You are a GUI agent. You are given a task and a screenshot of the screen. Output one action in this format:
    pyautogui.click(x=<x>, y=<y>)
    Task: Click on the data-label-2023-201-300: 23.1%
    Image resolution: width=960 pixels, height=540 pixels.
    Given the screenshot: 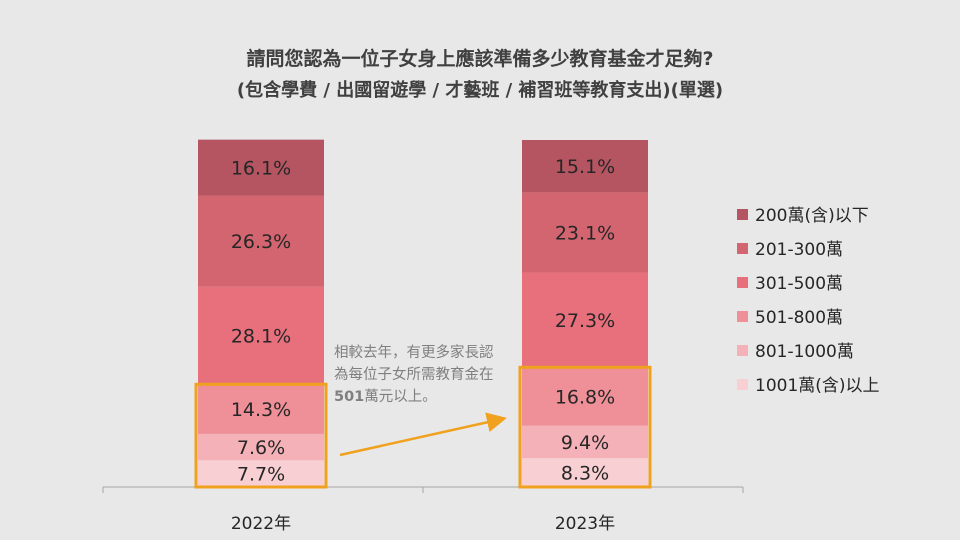 What is the action you would take?
    pyautogui.click(x=585, y=233)
    